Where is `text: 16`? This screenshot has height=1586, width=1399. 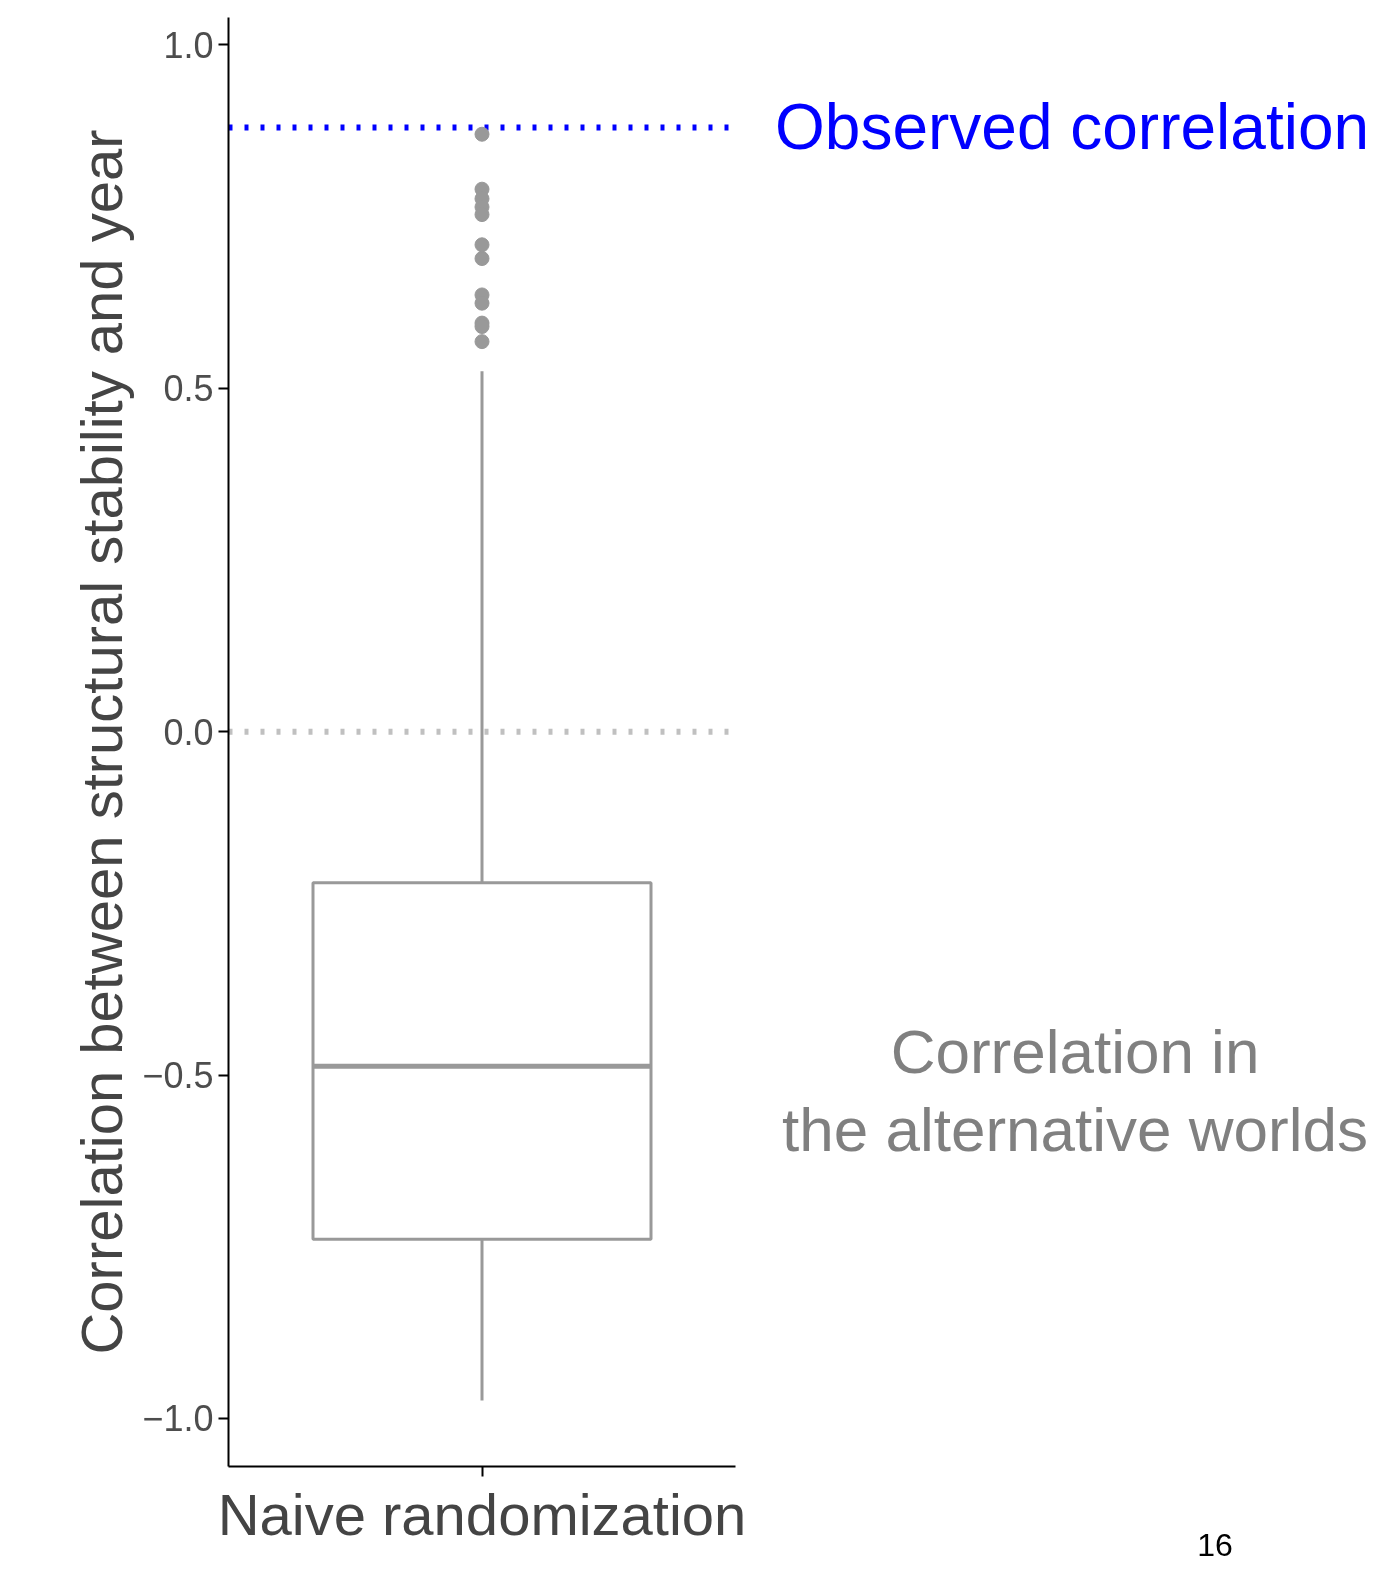 text: 16 is located at coordinates (1215, 1545).